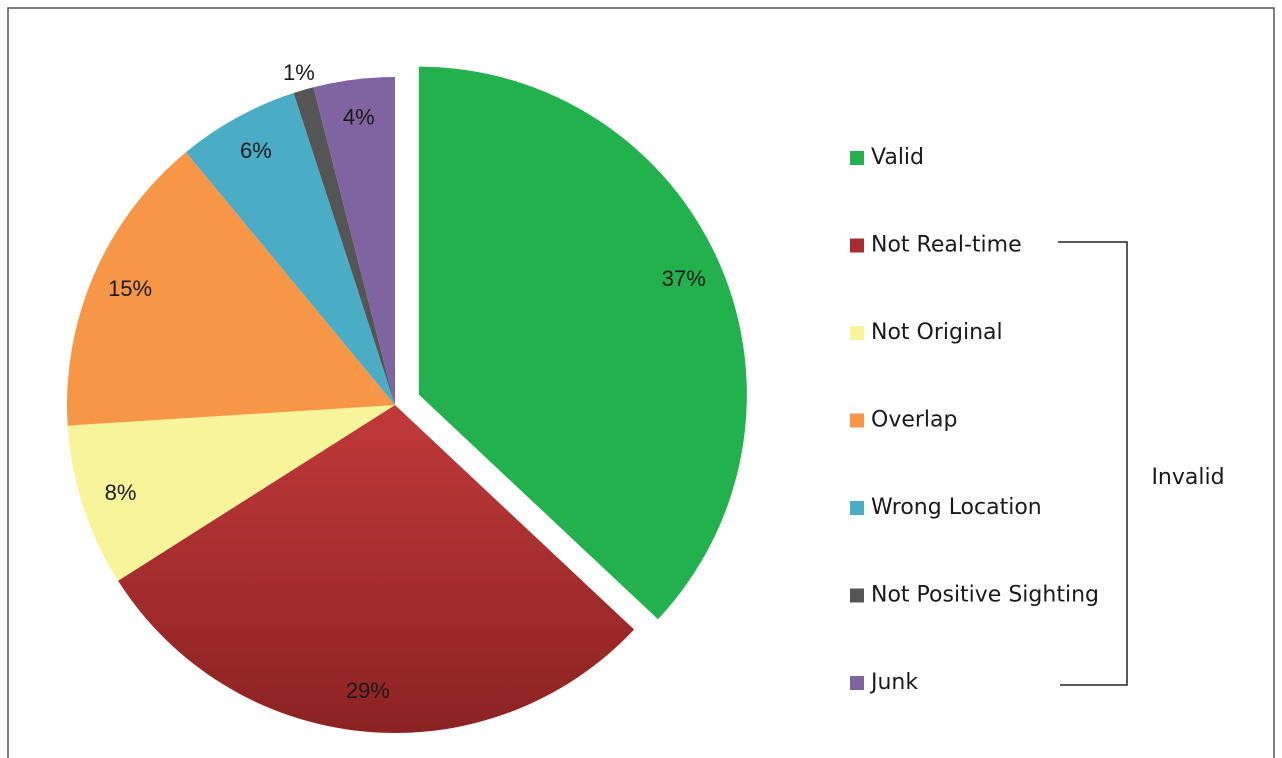  I want to click on data-label: 6%, so click(256, 150).